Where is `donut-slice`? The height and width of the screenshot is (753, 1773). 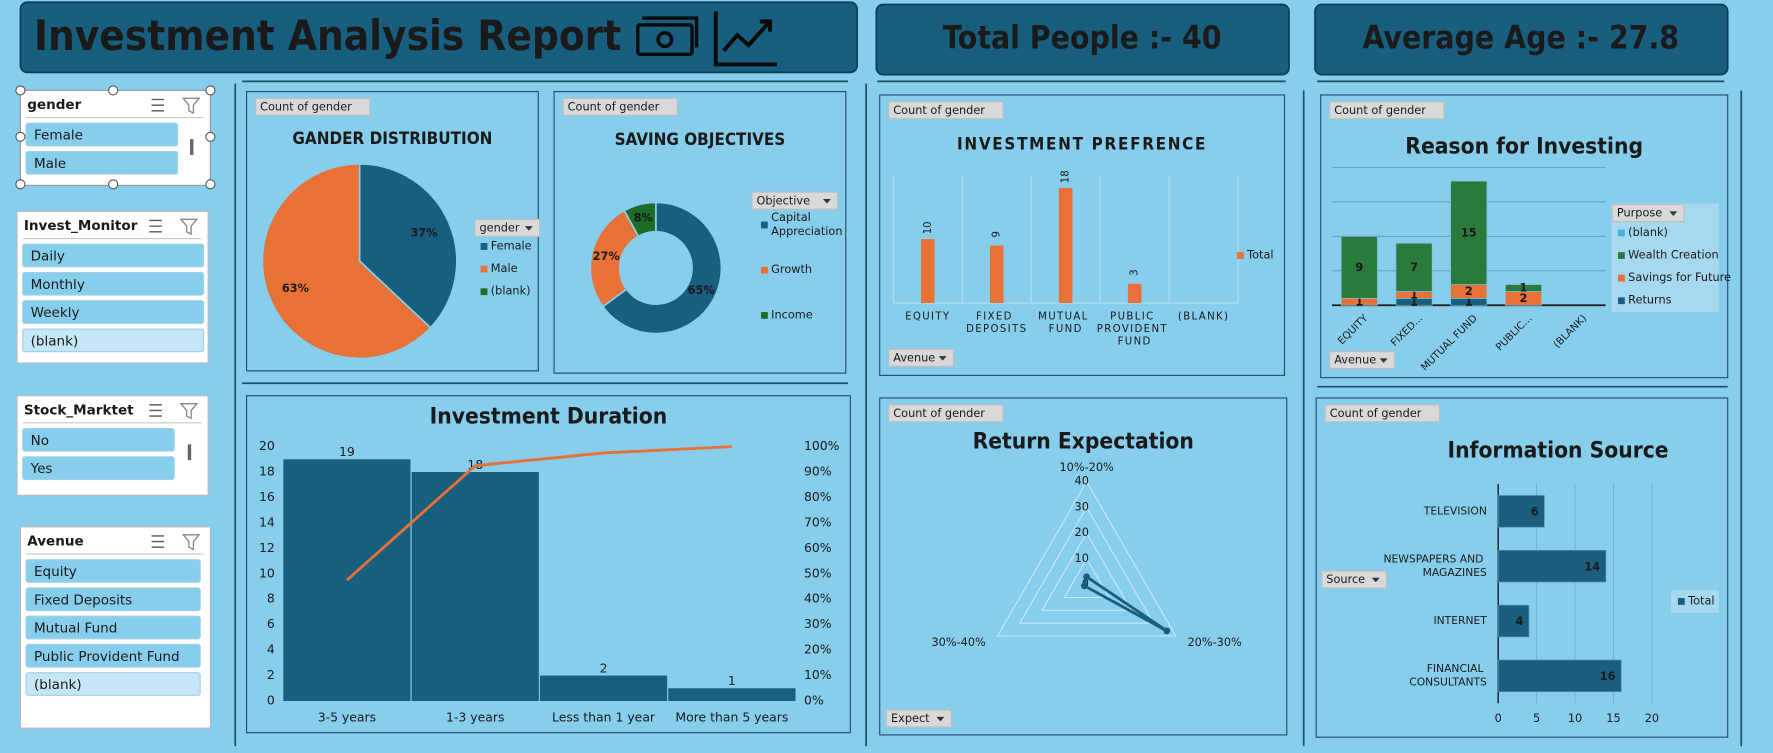
donut-slice is located at coordinates (640, 219).